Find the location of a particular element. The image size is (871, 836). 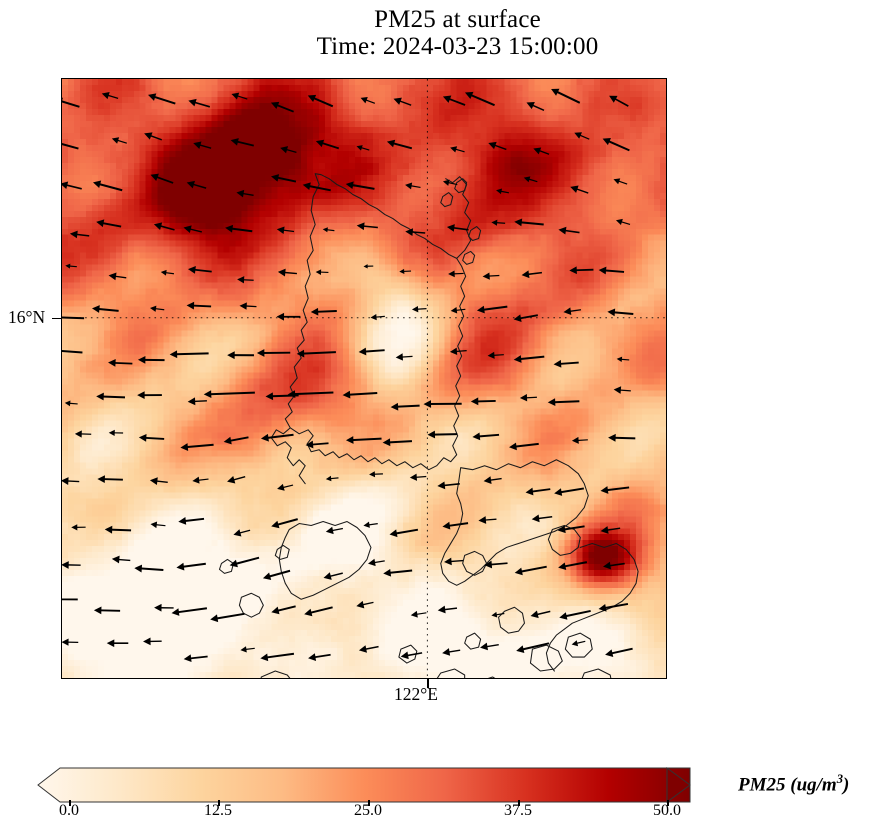

colorbar is located at coordinates (364, 785).